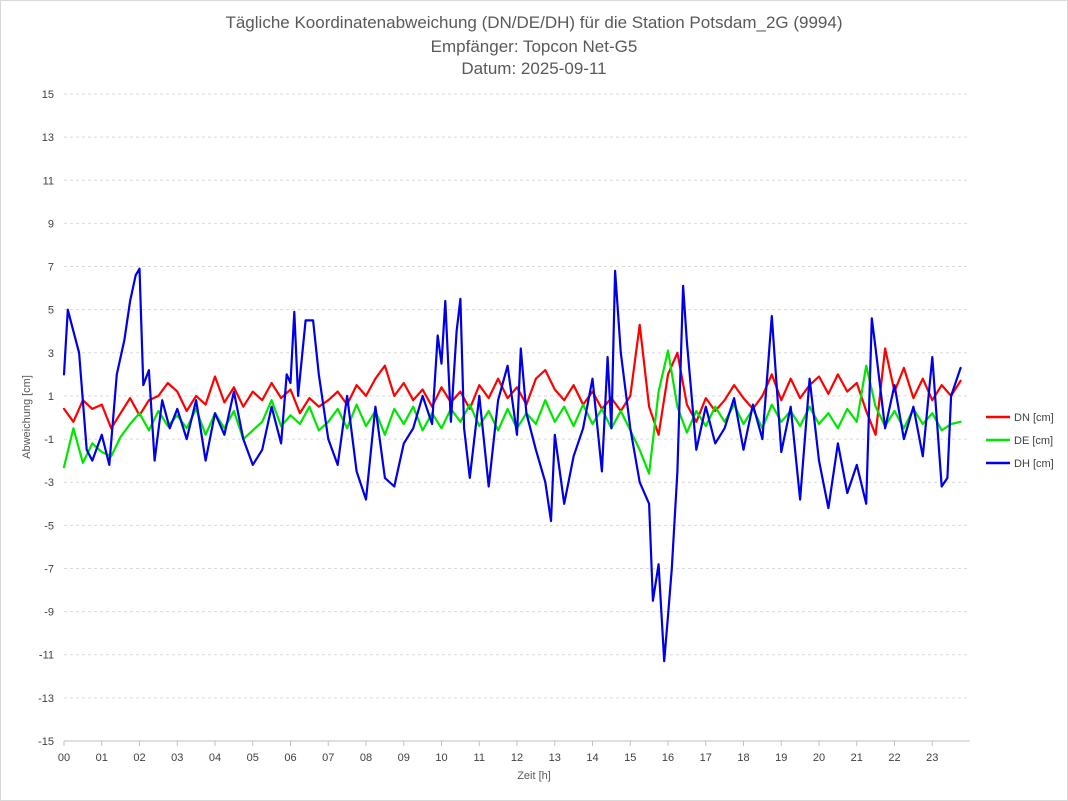  I want to click on x-tick-label: 20, so click(819, 758).